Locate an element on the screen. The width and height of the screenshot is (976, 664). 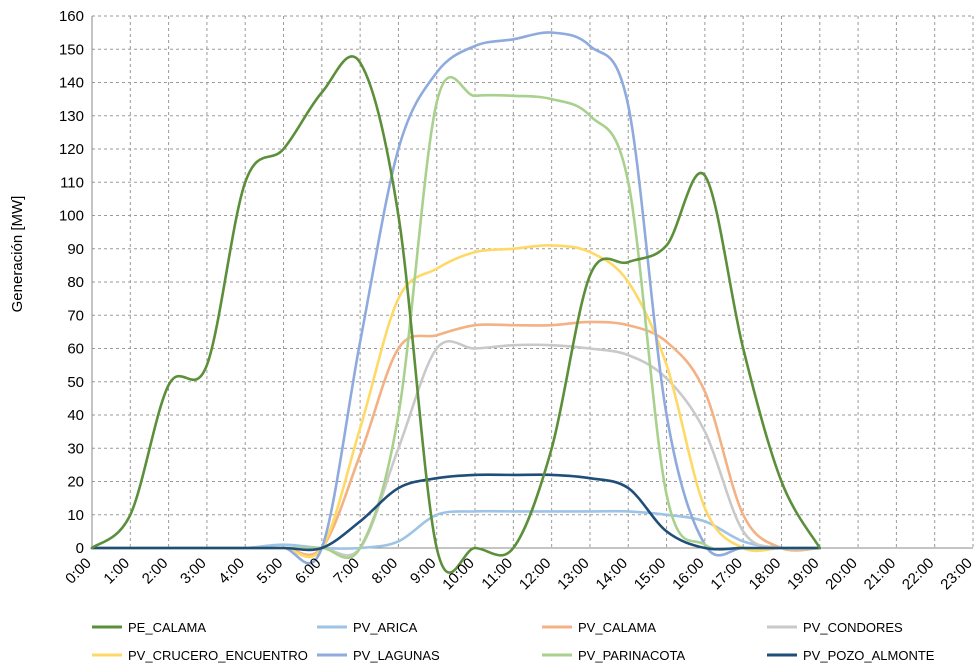
legend-item: PV_CONDORES is located at coordinates (835, 627).